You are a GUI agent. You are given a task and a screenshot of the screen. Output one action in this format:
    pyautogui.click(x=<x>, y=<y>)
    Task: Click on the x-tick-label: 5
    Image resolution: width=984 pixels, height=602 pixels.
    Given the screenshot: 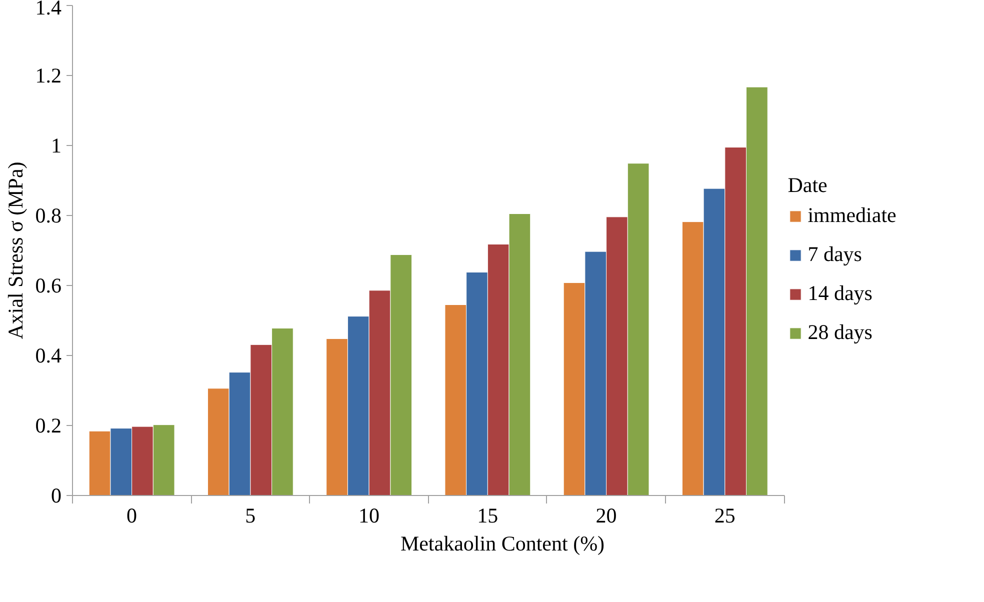 What is the action you would take?
    pyautogui.click(x=250, y=516)
    